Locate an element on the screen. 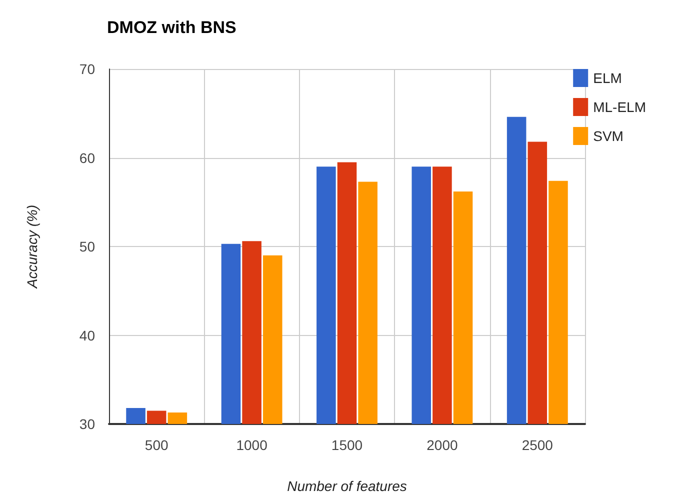 The width and height of the screenshot is (679, 504). x-tick-label: 2000 is located at coordinates (442, 445).